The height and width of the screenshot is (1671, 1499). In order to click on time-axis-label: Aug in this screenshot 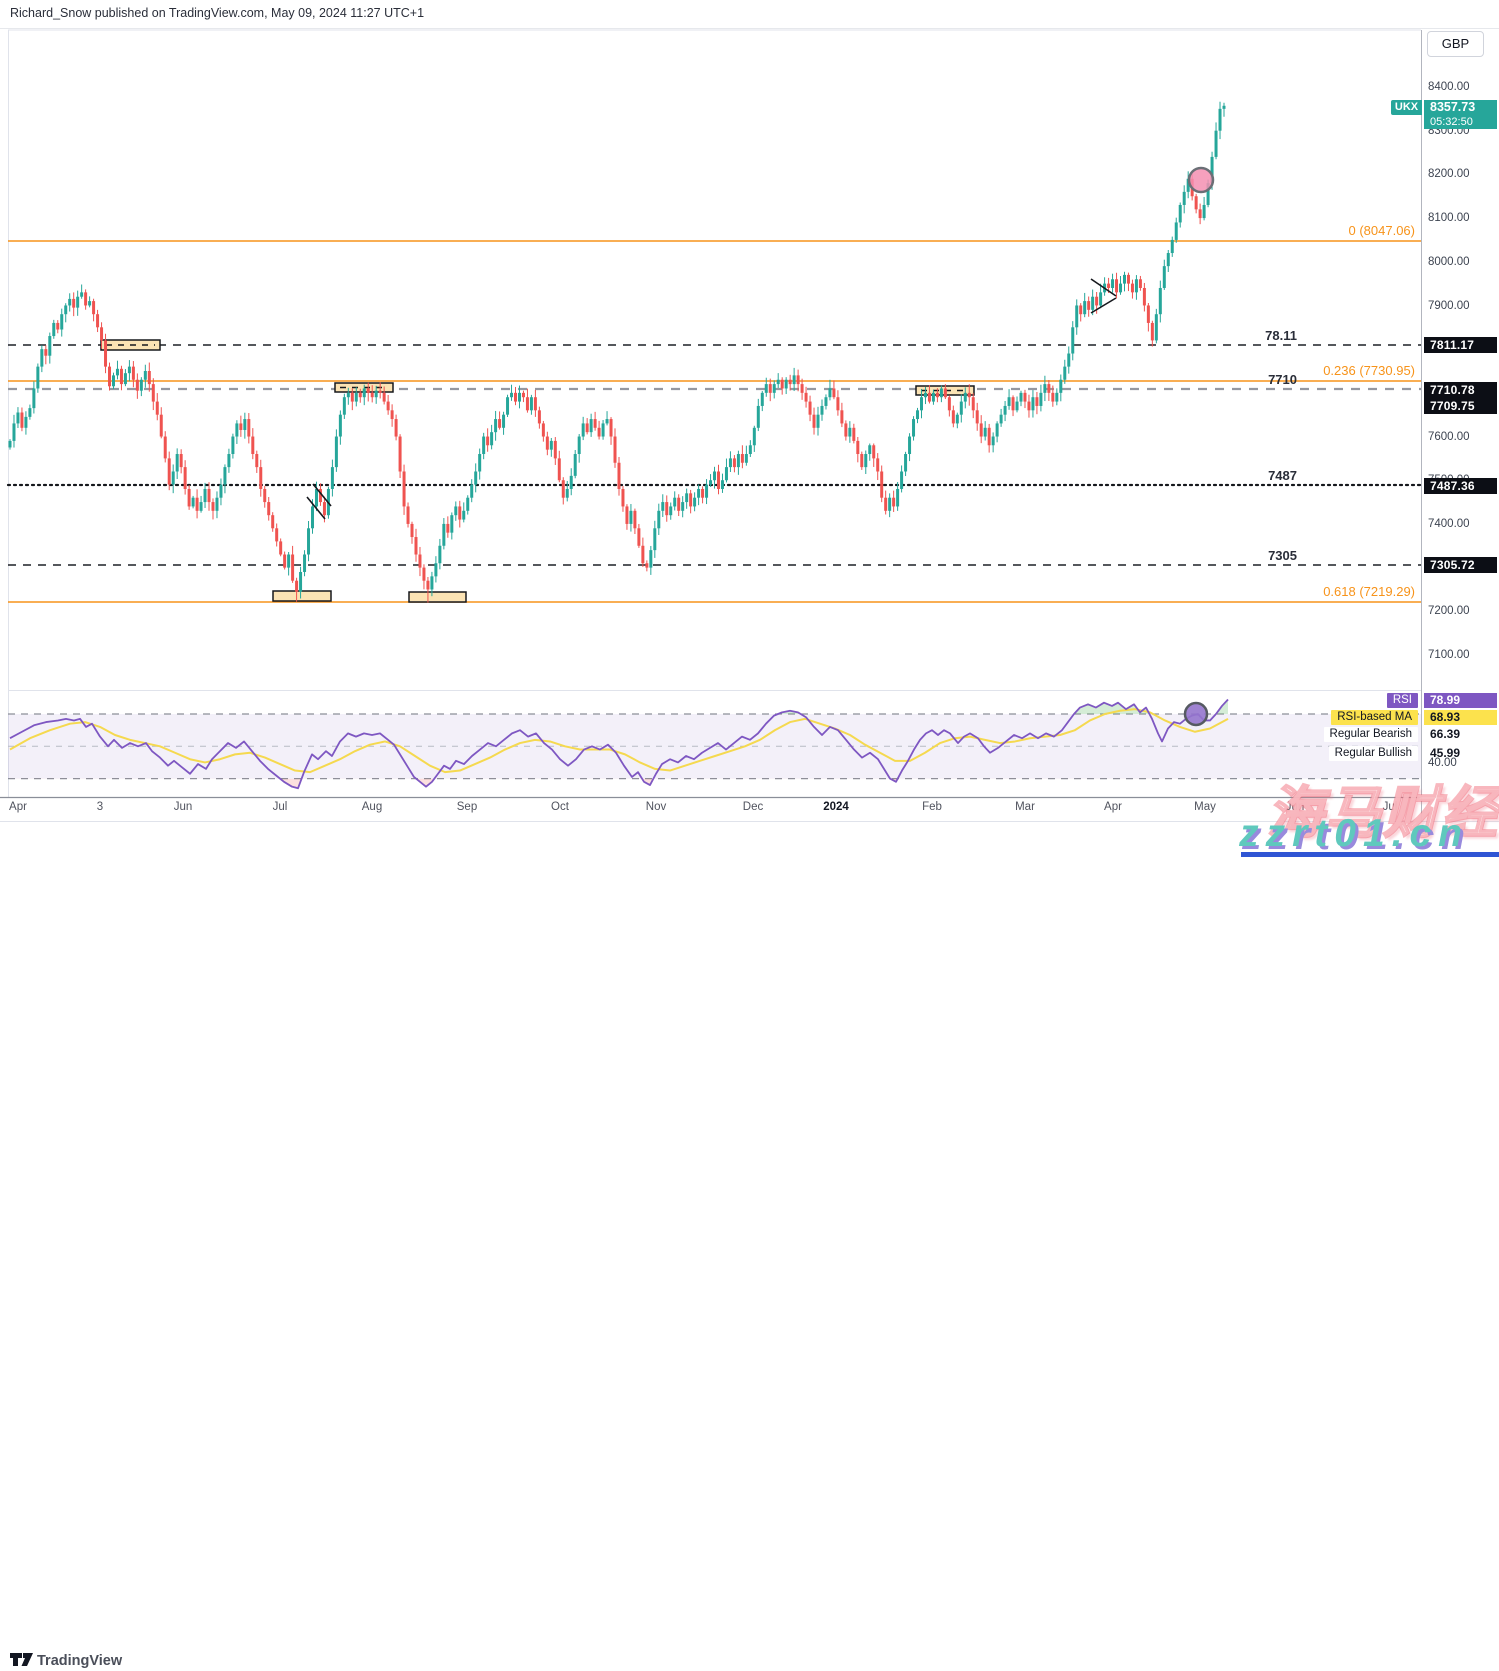, I will do `click(372, 807)`.